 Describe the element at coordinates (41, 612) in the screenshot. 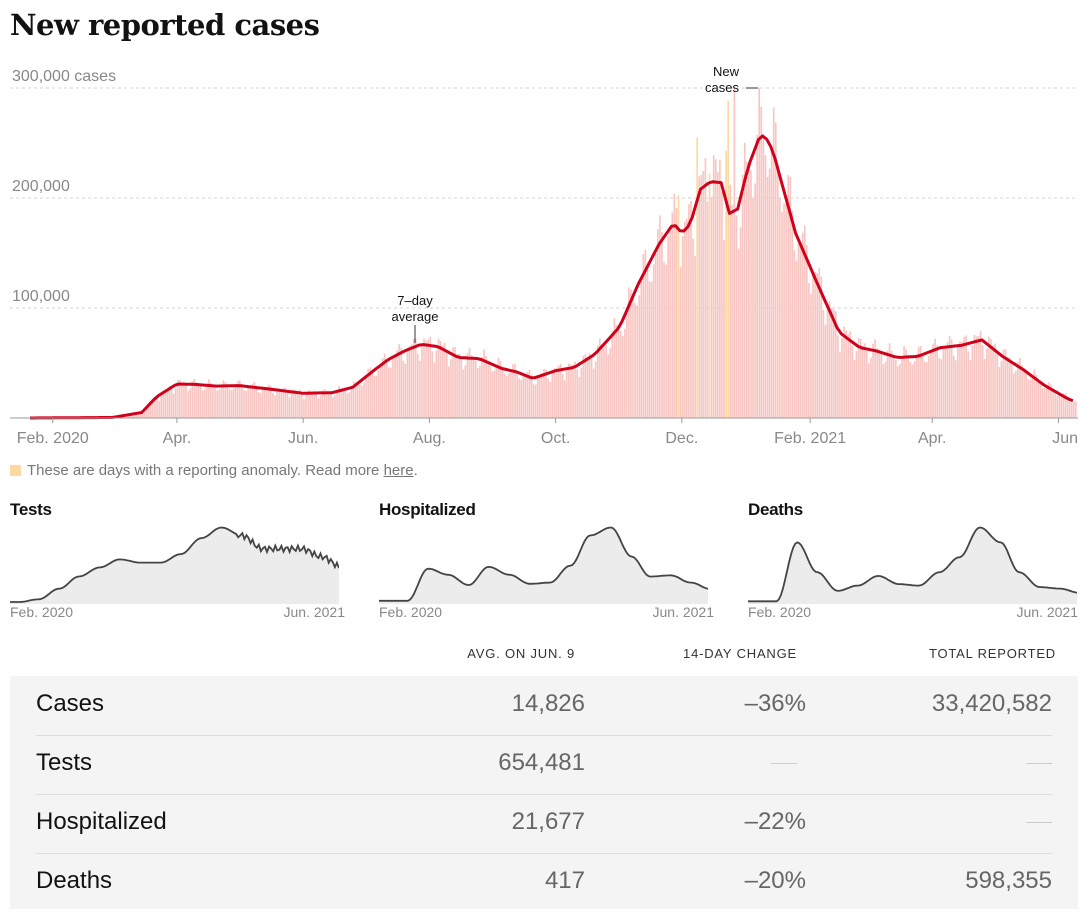

I see `tests-start-label: Feb. 2020` at that location.